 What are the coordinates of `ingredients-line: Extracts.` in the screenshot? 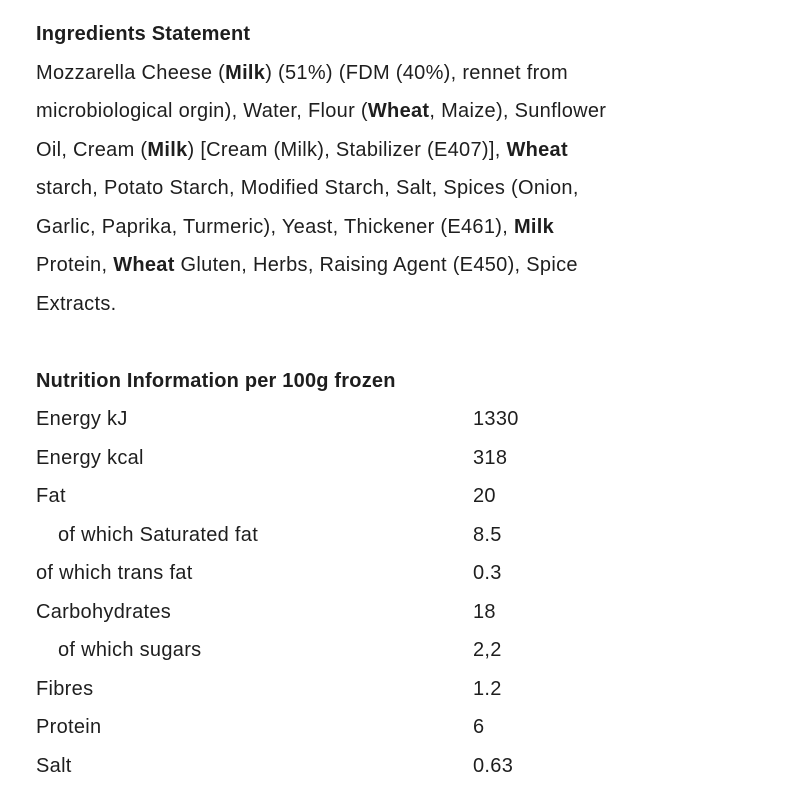 It's located at (408, 304).